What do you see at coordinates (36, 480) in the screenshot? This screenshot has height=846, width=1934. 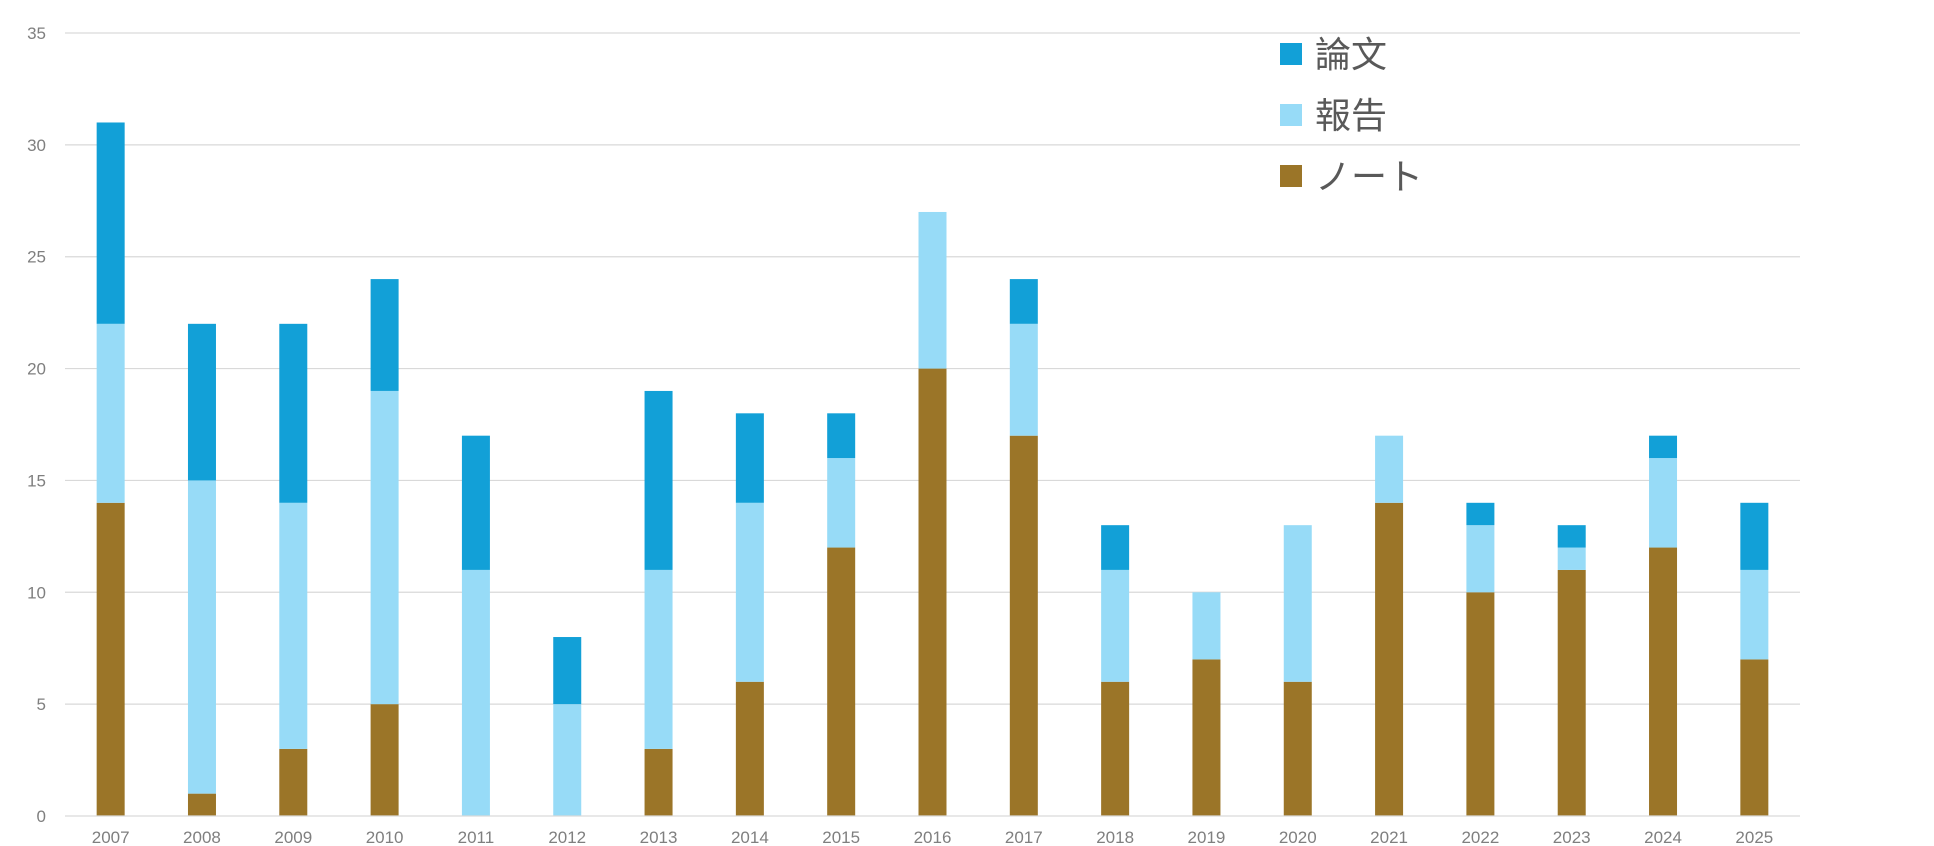 I see `y-tick-label: 15` at bounding box center [36, 480].